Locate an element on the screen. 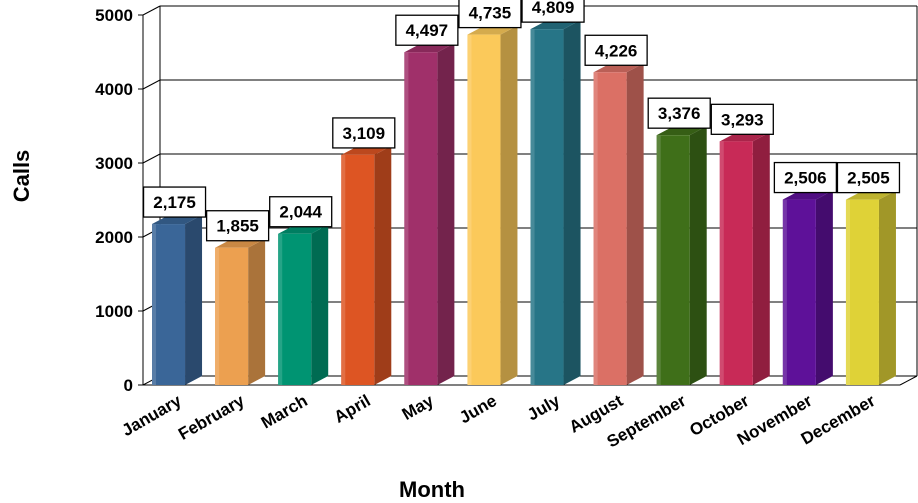 This screenshot has height=503, width=918. bar-june is located at coordinates (492, 205).